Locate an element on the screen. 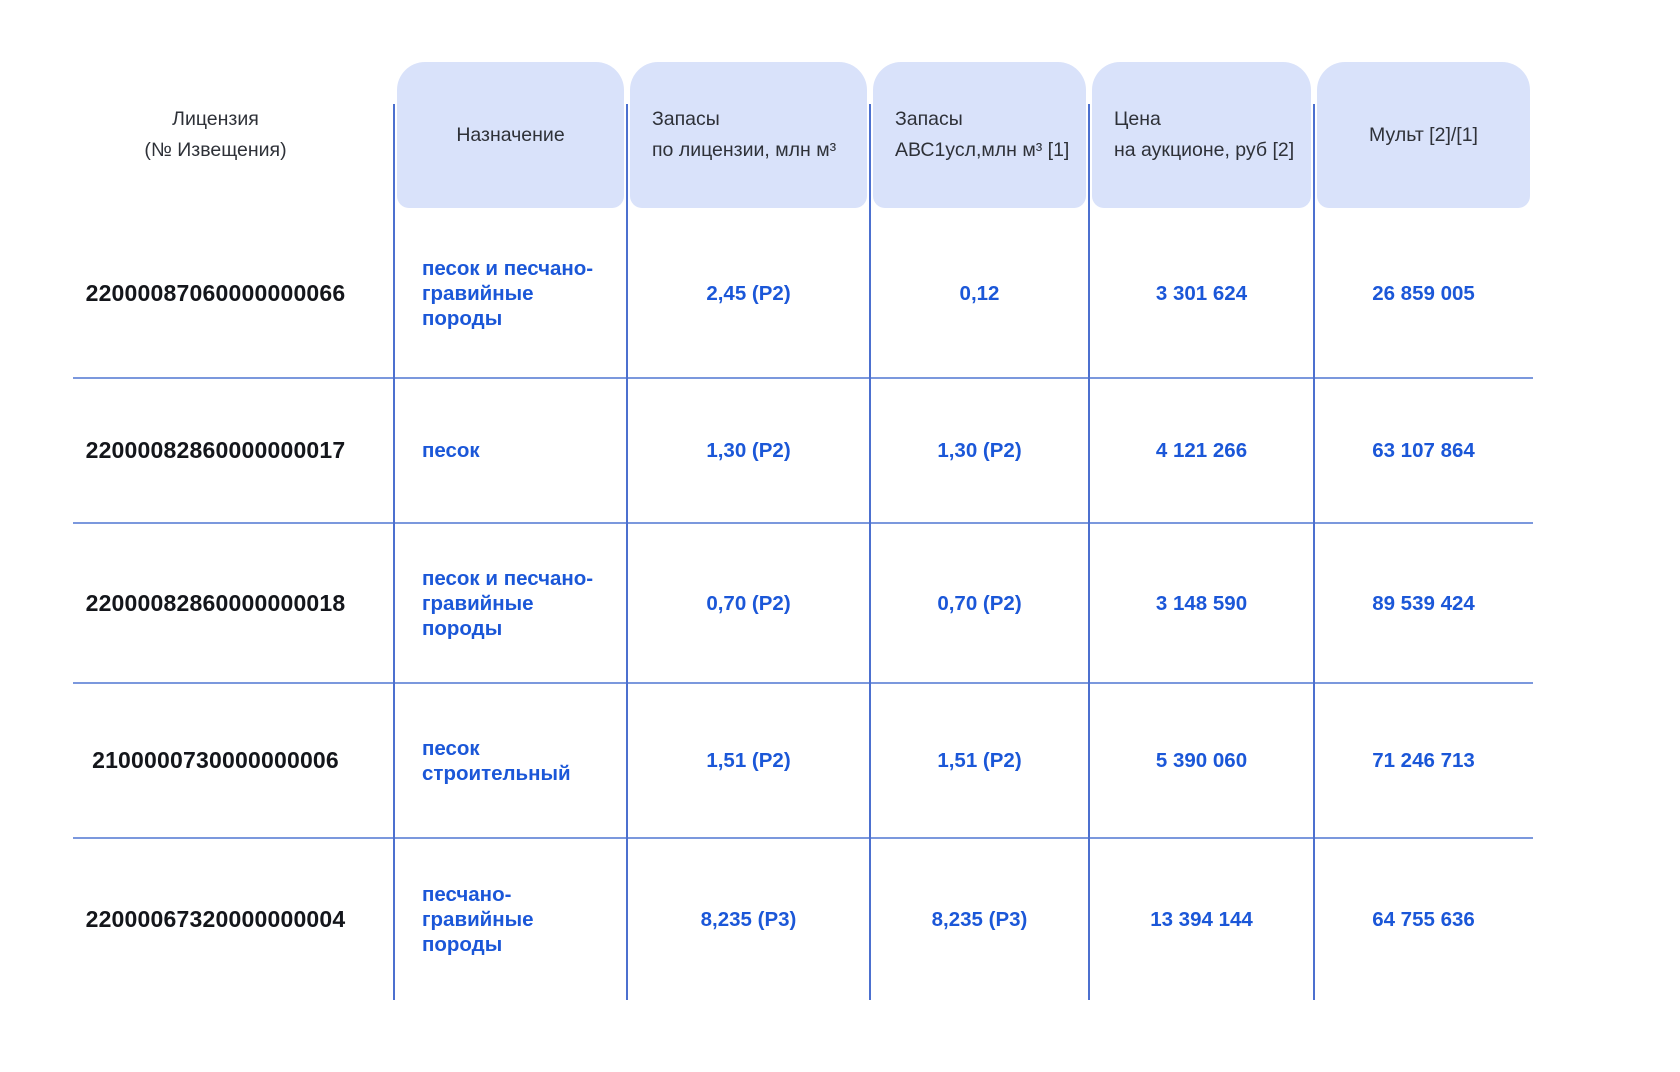 The width and height of the screenshot is (1680, 1072). cell-mult: 63 107 864 is located at coordinates (1423, 450).